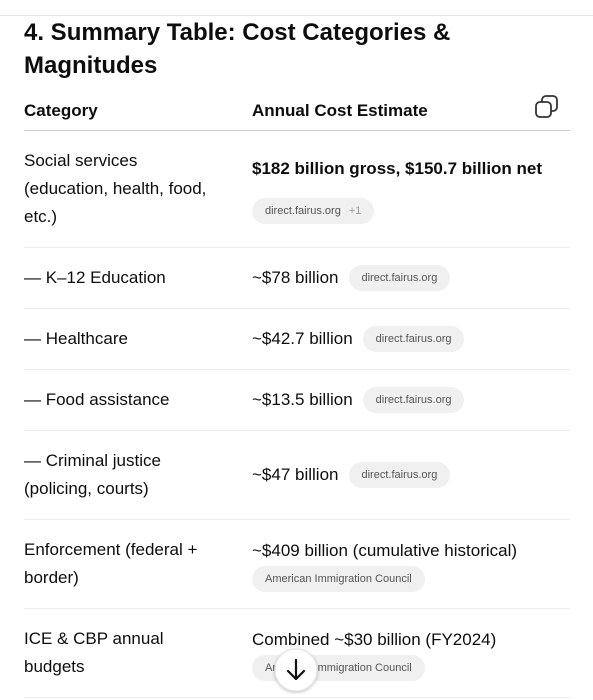  Describe the element at coordinates (111, 563) in the screenshot. I see `category-cell: Enforcement (federal + border)` at that location.